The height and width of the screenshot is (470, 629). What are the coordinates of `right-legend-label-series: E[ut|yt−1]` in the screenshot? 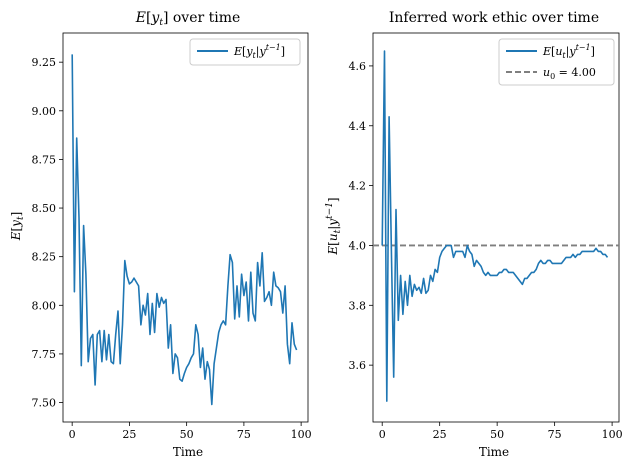 It's located at (568, 51).